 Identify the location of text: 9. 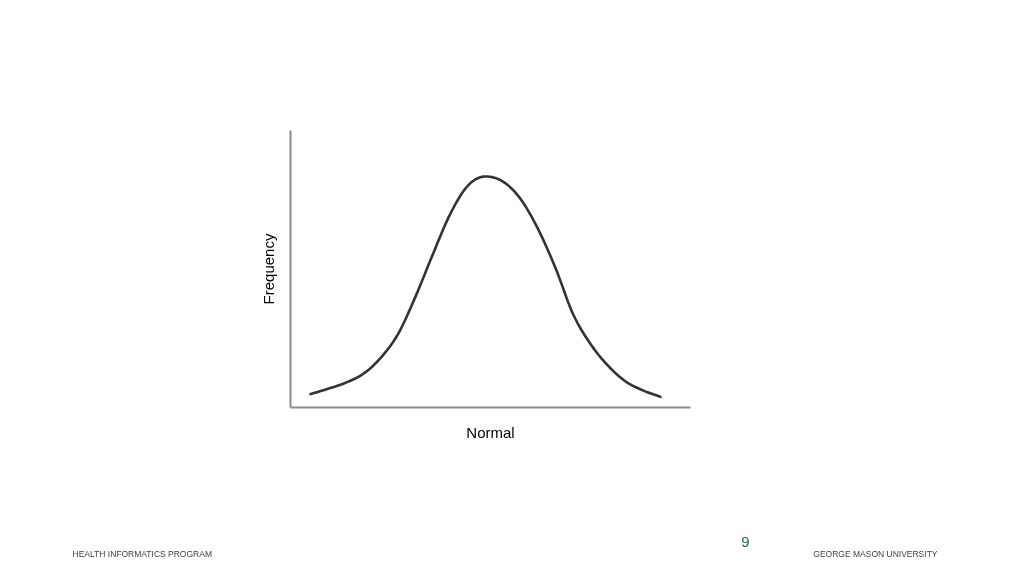
(745, 541).